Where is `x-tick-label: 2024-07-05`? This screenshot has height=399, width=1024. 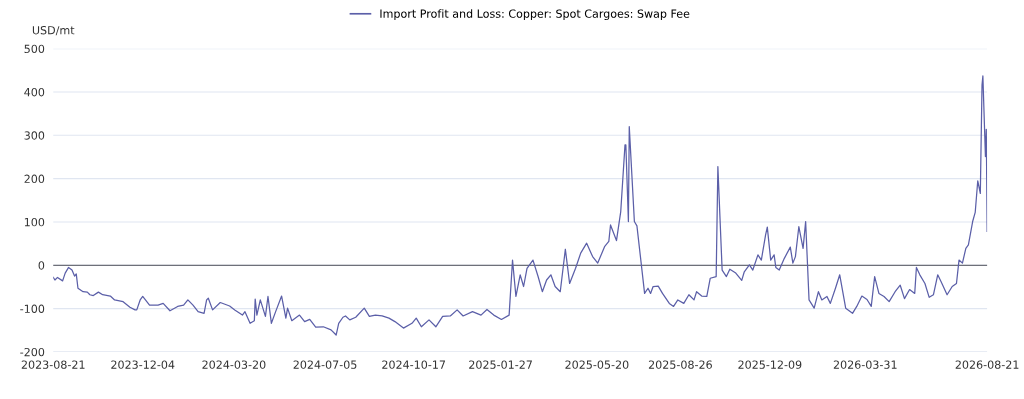 x-tick-label: 2024-07-05 is located at coordinates (325, 364).